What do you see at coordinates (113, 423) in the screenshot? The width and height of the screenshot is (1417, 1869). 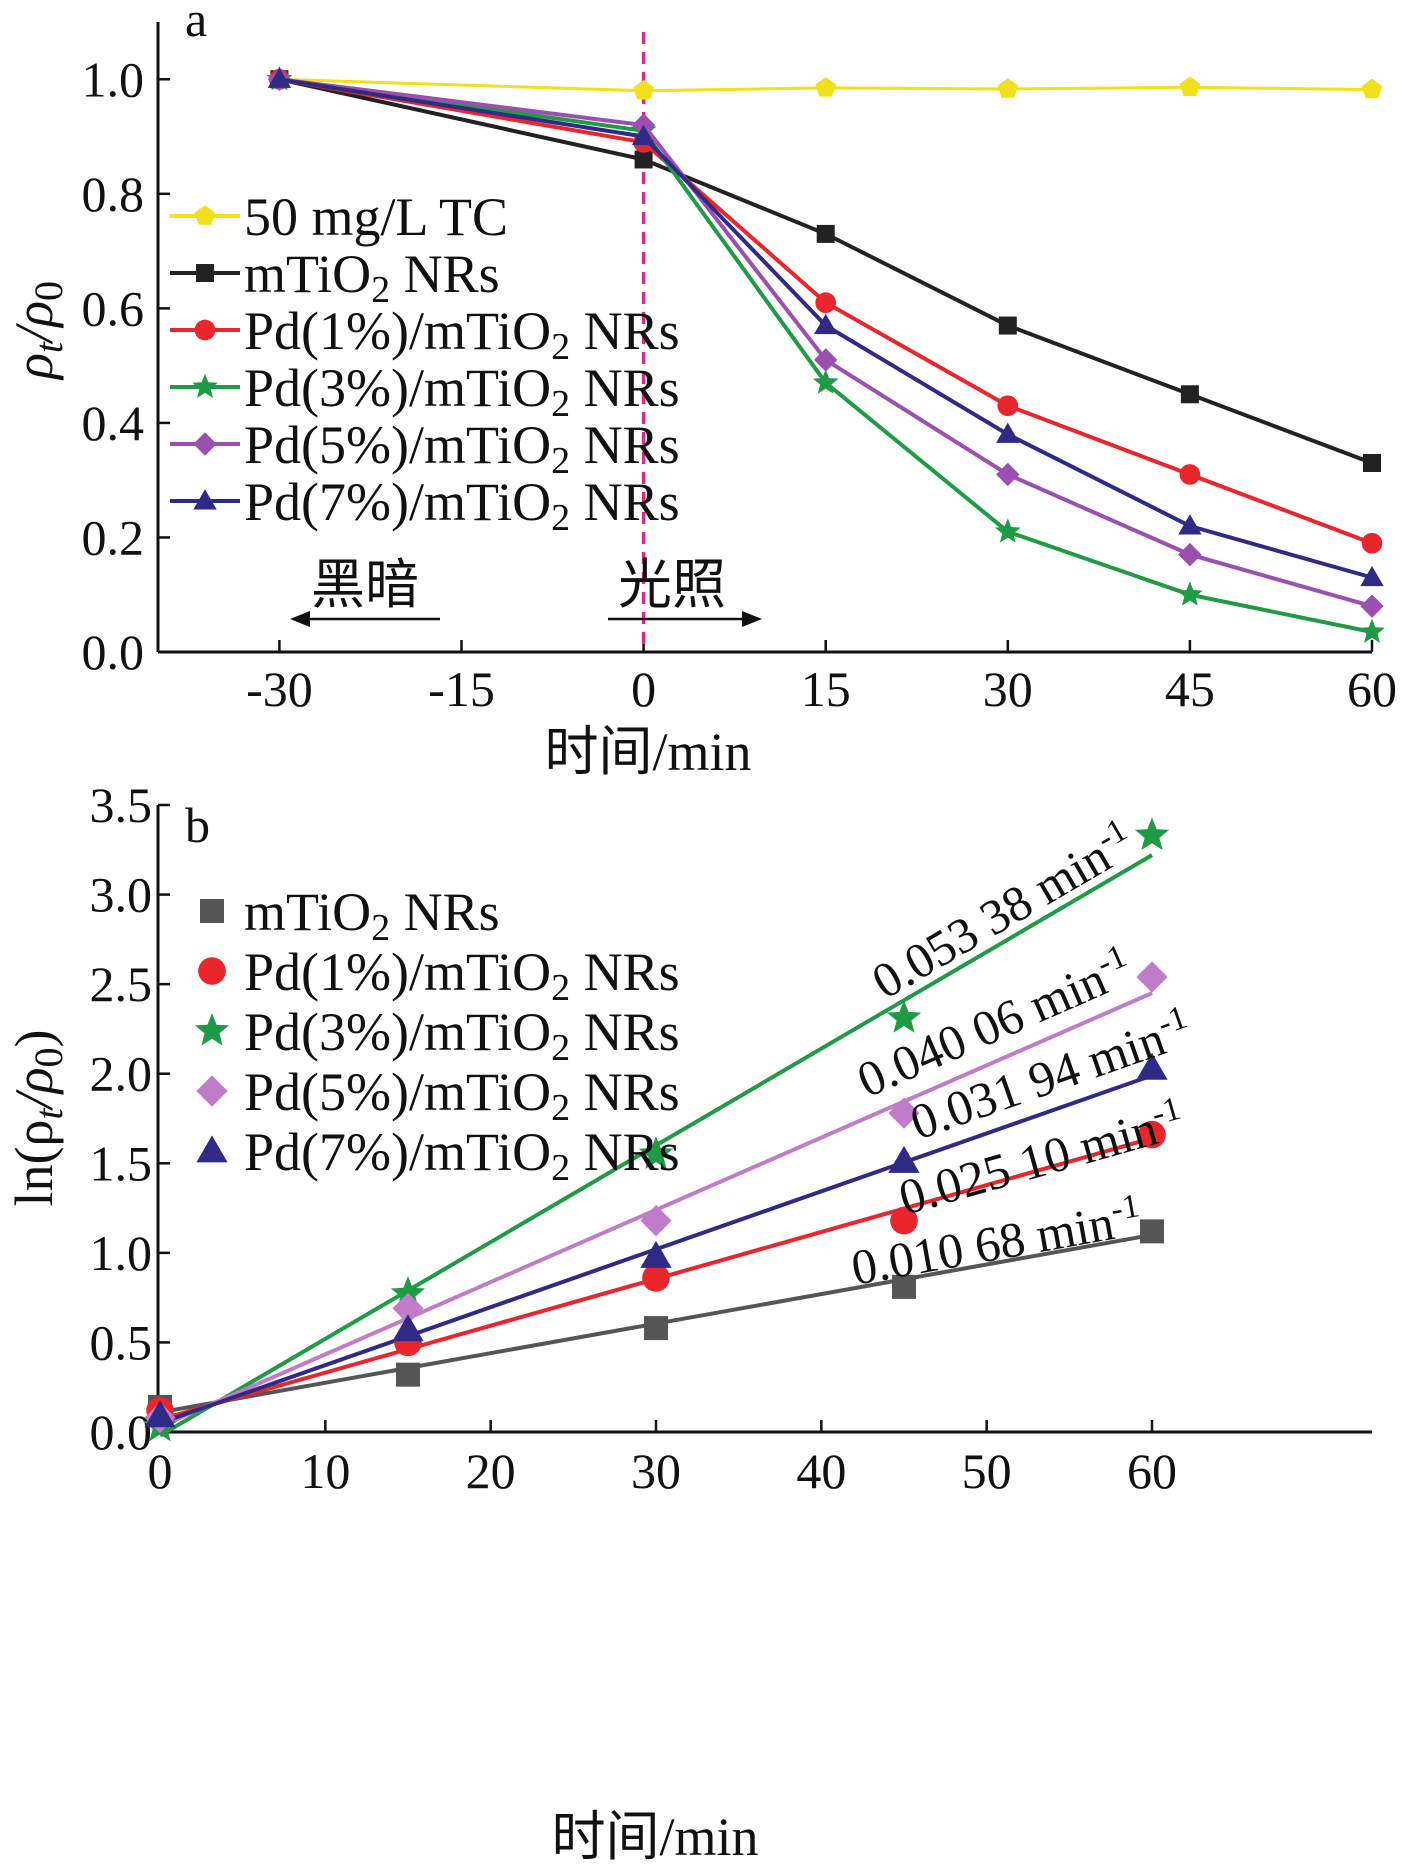 I see `y-tick-label: 0.4` at bounding box center [113, 423].